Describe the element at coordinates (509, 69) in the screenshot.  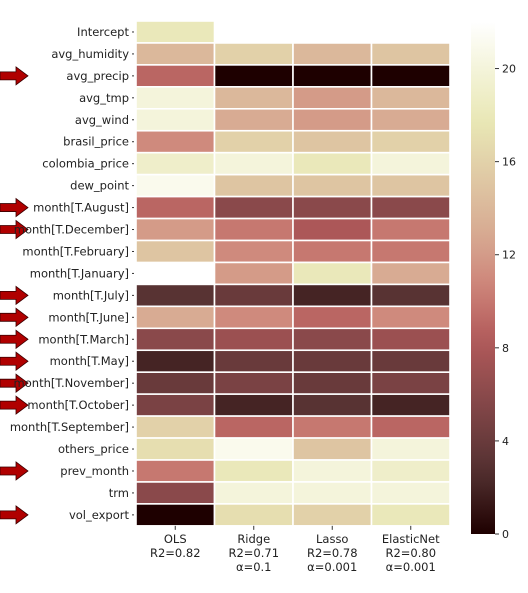
I see `colorbar-tick-label: 20` at that location.